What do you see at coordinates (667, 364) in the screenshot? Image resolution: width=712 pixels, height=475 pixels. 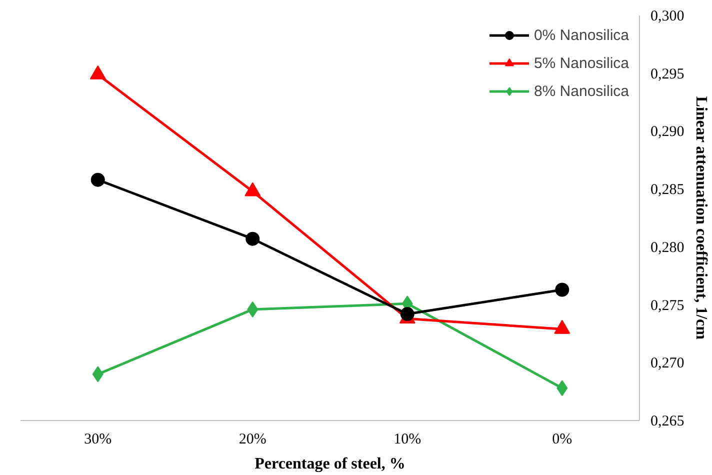 I see `y-tick-label: 0,270` at bounding box center [667, 364].